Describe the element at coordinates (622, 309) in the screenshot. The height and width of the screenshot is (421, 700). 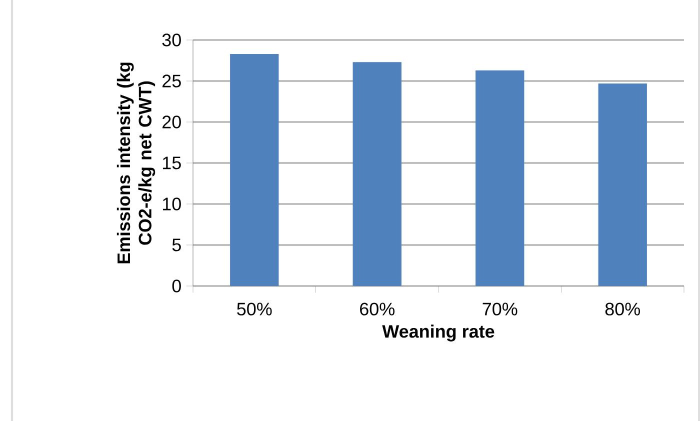
I see `x-tick-label: 80%` at that location.